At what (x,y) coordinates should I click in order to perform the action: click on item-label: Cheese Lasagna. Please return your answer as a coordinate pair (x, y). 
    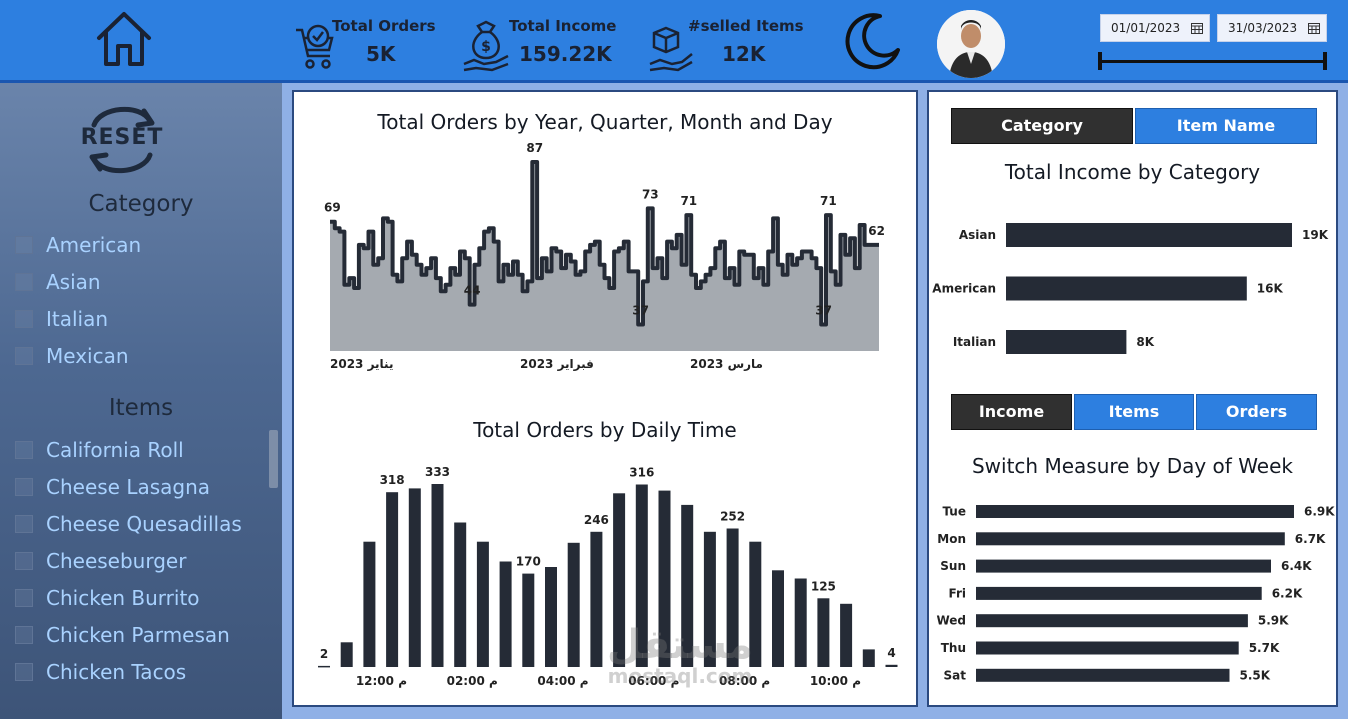
    Looking at the image, I should click on (128, 487).